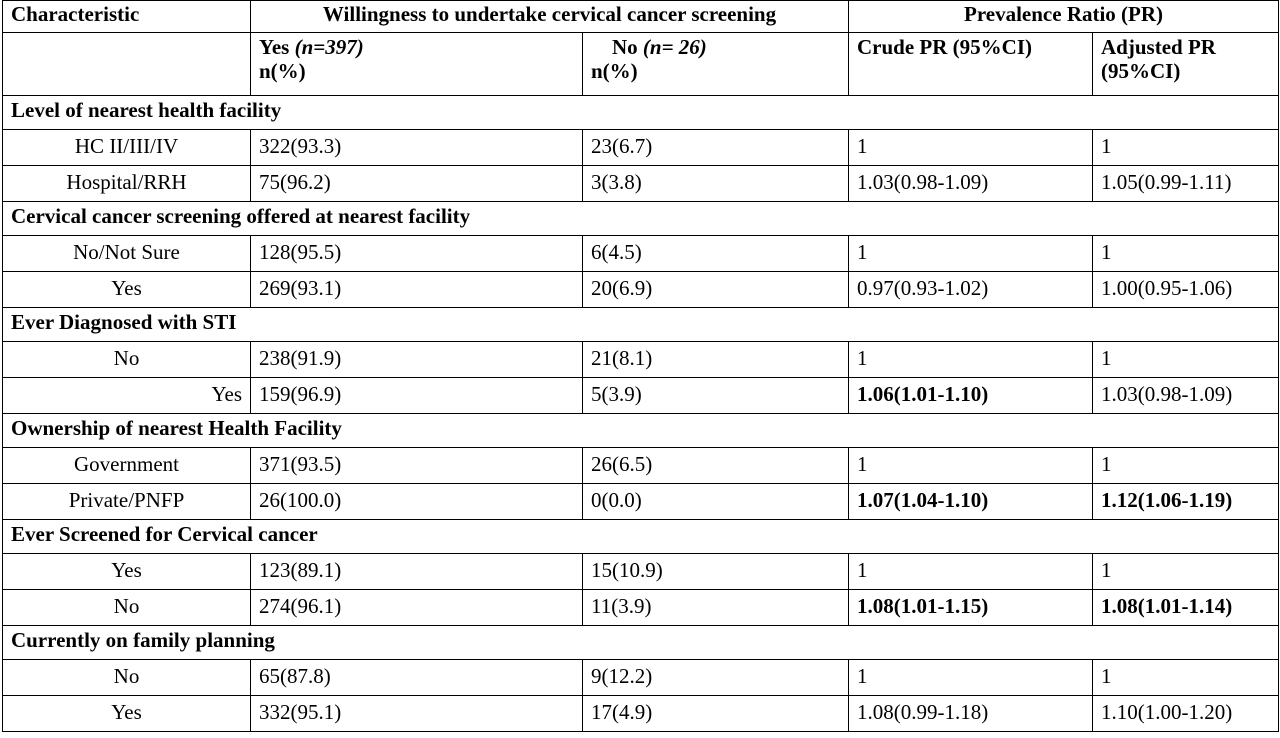  I want to click on no-count-cell: 20(6.9), so click(715, 289).